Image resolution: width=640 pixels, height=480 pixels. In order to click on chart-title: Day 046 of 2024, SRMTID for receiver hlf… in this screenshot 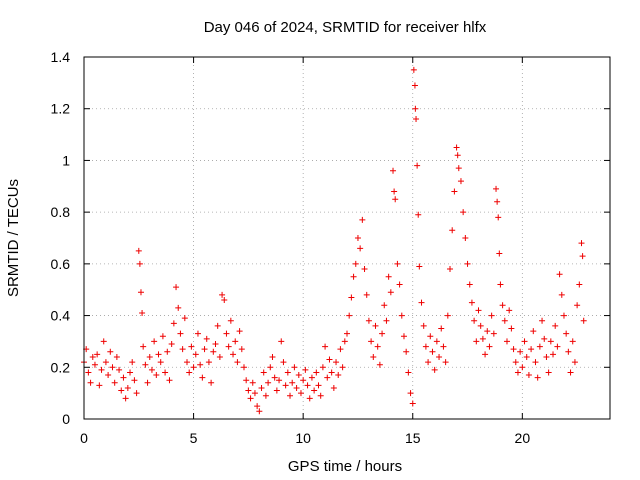, I will do `click(345, 27)`.